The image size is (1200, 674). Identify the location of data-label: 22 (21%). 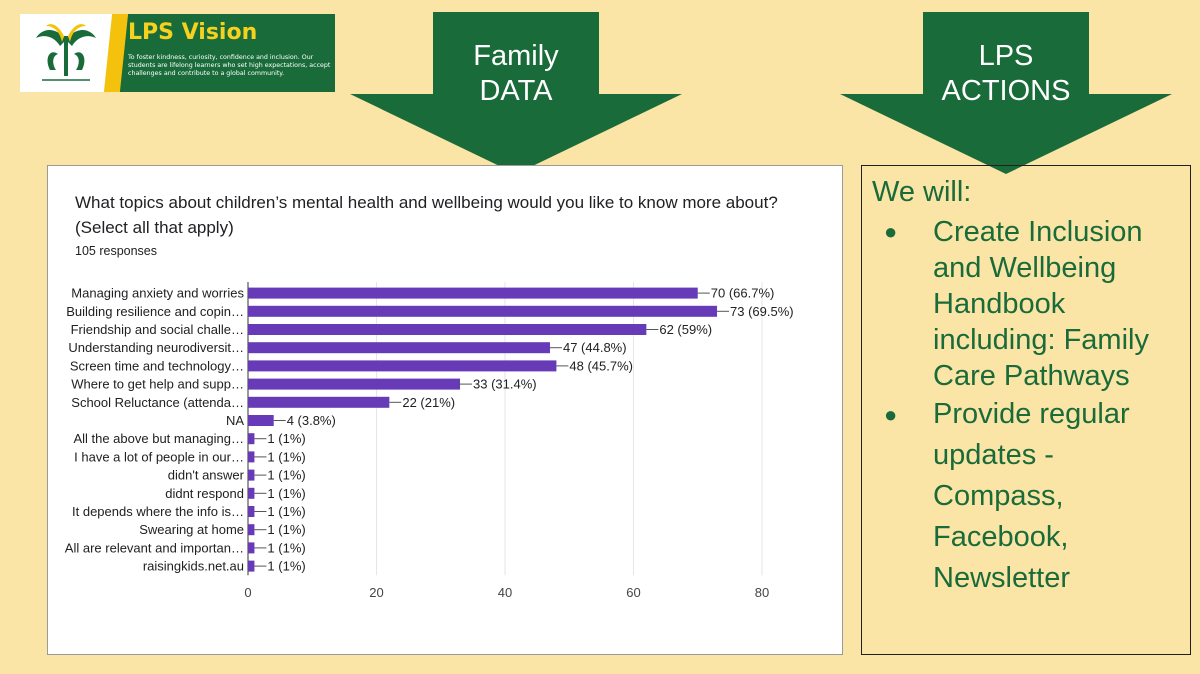
(428, 402).